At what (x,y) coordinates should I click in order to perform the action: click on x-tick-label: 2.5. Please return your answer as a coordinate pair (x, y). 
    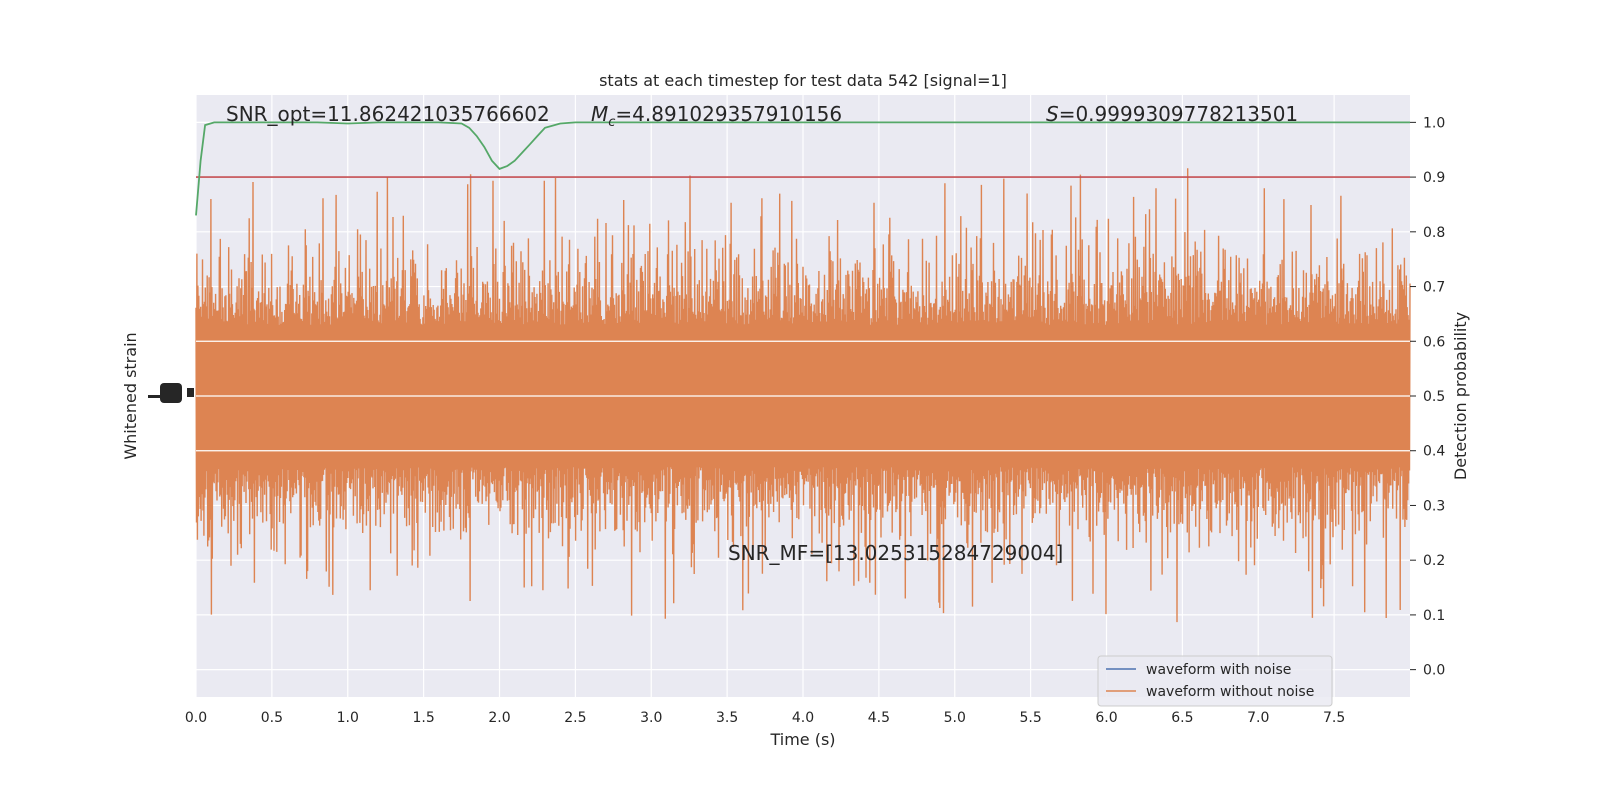
    Looking at the image, I should click on (575, 718).